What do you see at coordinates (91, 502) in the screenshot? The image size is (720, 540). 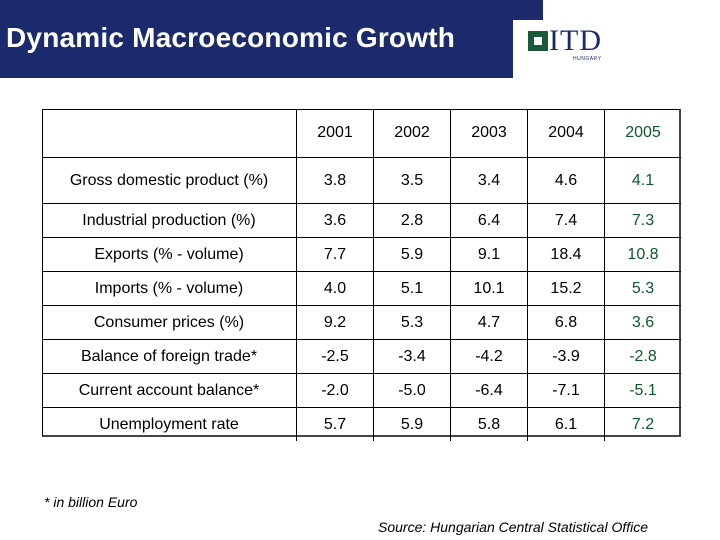 I see `footnote: * in billion Euro` at bounding box center [91, 502].